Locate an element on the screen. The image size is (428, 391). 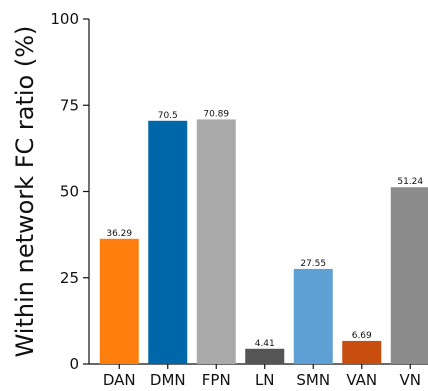
value-label: 70.5 is located at coordinates (168, 116).